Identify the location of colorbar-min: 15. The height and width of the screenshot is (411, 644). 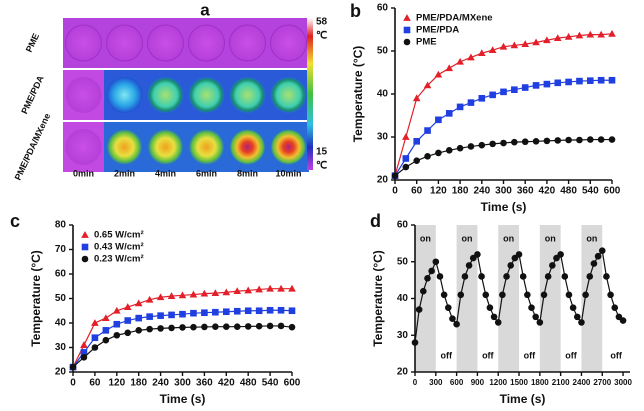
(322, 152).